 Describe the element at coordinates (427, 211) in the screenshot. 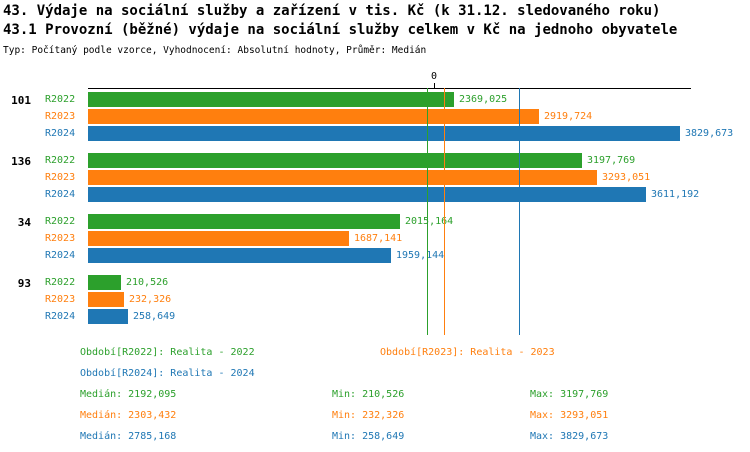

I see `median-line-r2022` at that location.